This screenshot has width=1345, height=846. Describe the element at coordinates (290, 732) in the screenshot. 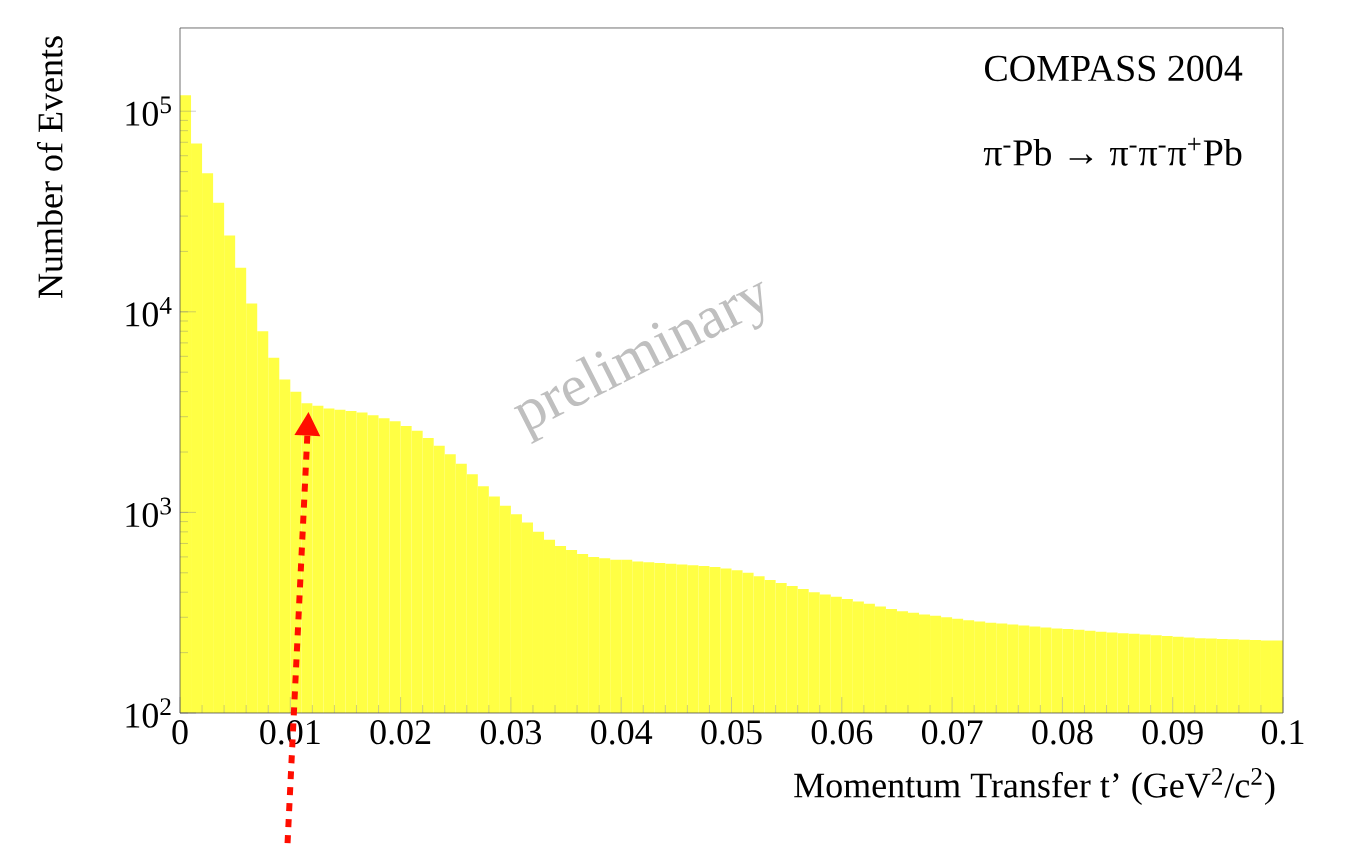

I see `x-tick-label: 0.01` at that location.